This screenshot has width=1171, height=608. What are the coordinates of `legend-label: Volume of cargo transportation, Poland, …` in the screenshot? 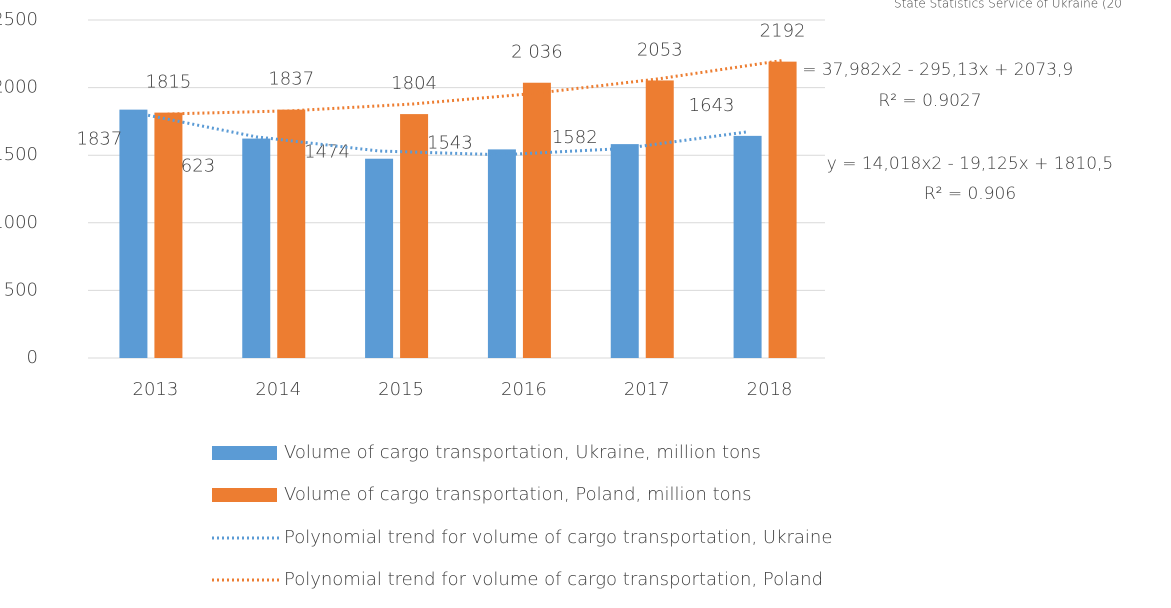 It's located at (517, 494).